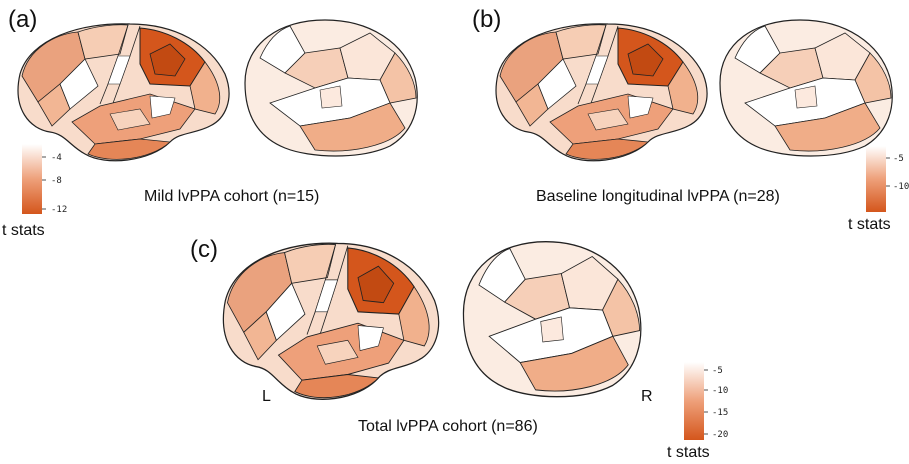 The image size is (909, 464). Describe the element at coordinates (23, 230) in the screenshot. I see `colorbar-a-title: t stats` at that location.